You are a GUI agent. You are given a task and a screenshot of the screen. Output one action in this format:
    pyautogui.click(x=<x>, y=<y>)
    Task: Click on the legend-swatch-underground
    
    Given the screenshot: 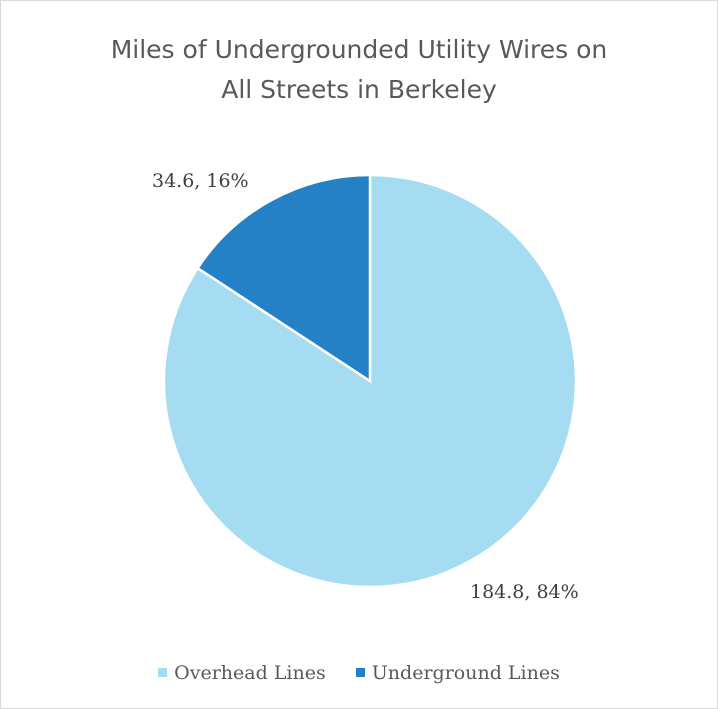 What is the action you would take?
    pyautogui.click(x=360, y=672)
    